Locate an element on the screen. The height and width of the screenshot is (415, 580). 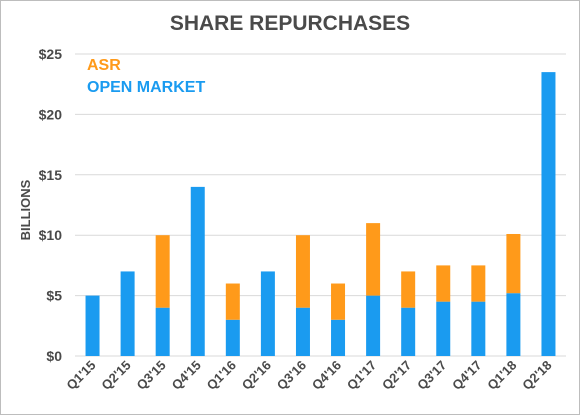
x-tick-label: Q2'18 is located at coordinates (536, 375).